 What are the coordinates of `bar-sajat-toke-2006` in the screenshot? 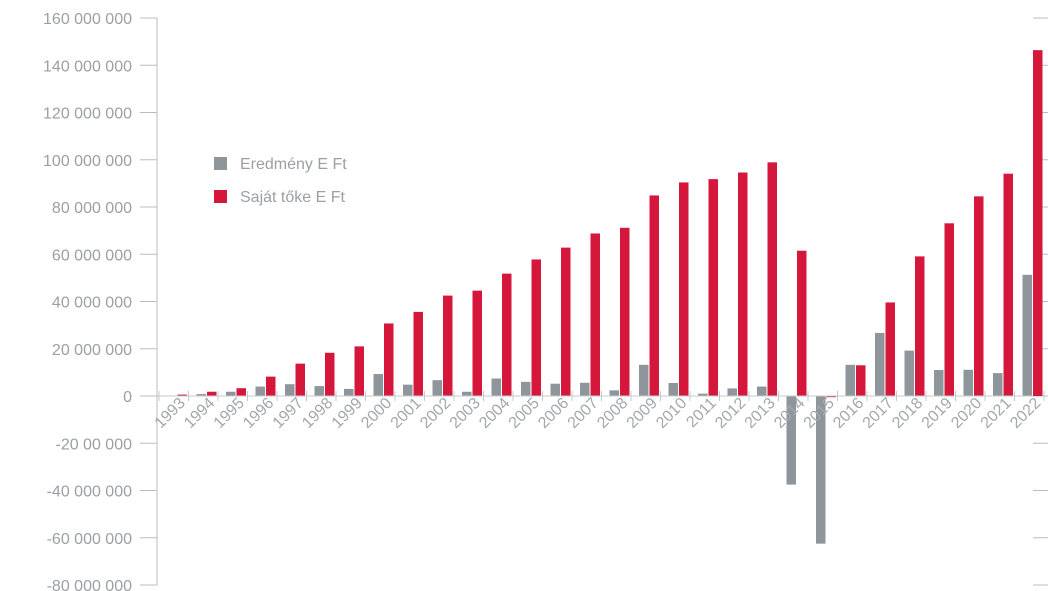 It's located at (566, 321).